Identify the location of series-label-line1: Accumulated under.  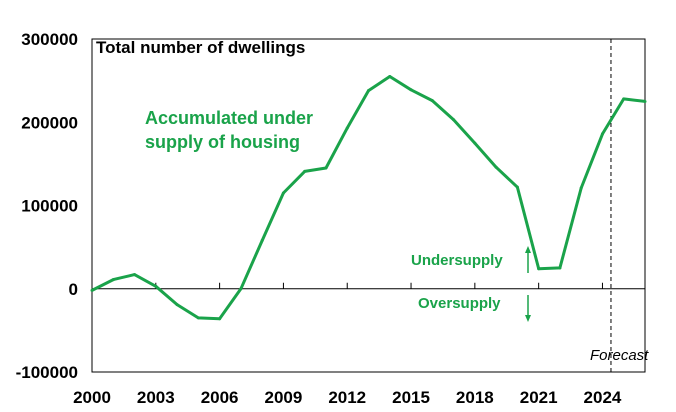
(229, 118).